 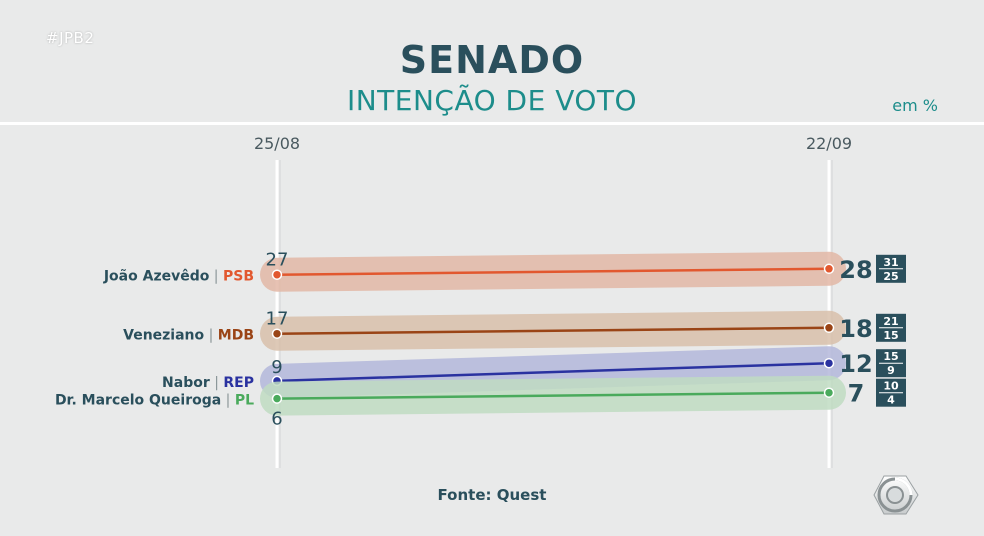 What do you see at coordinates (238, 277) in the screenshot?
I see `party-label: PSB` at bounding box center [238, 277].